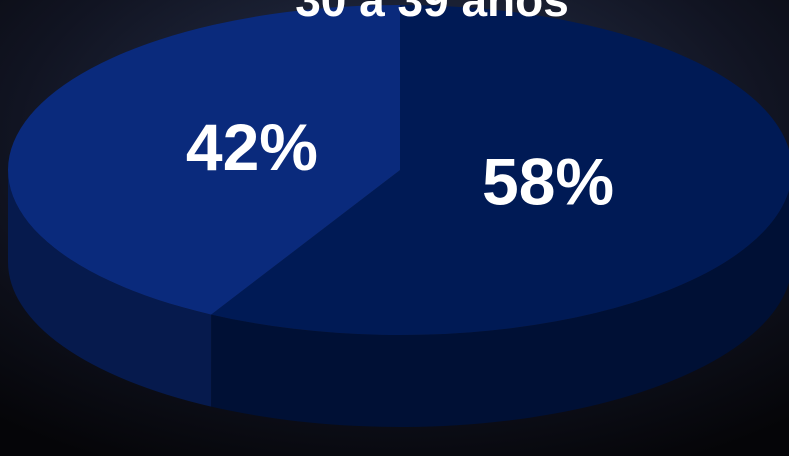 This screenshot has width=789, height=456. I want to click on data-label: 58%, so click(548, 182).